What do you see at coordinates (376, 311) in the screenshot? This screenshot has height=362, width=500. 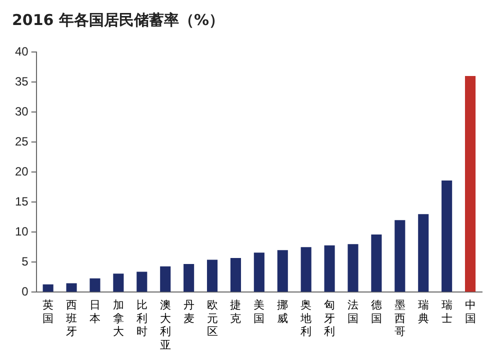 I see `x-tick-label: 德国` at bounding box center [376, 311].